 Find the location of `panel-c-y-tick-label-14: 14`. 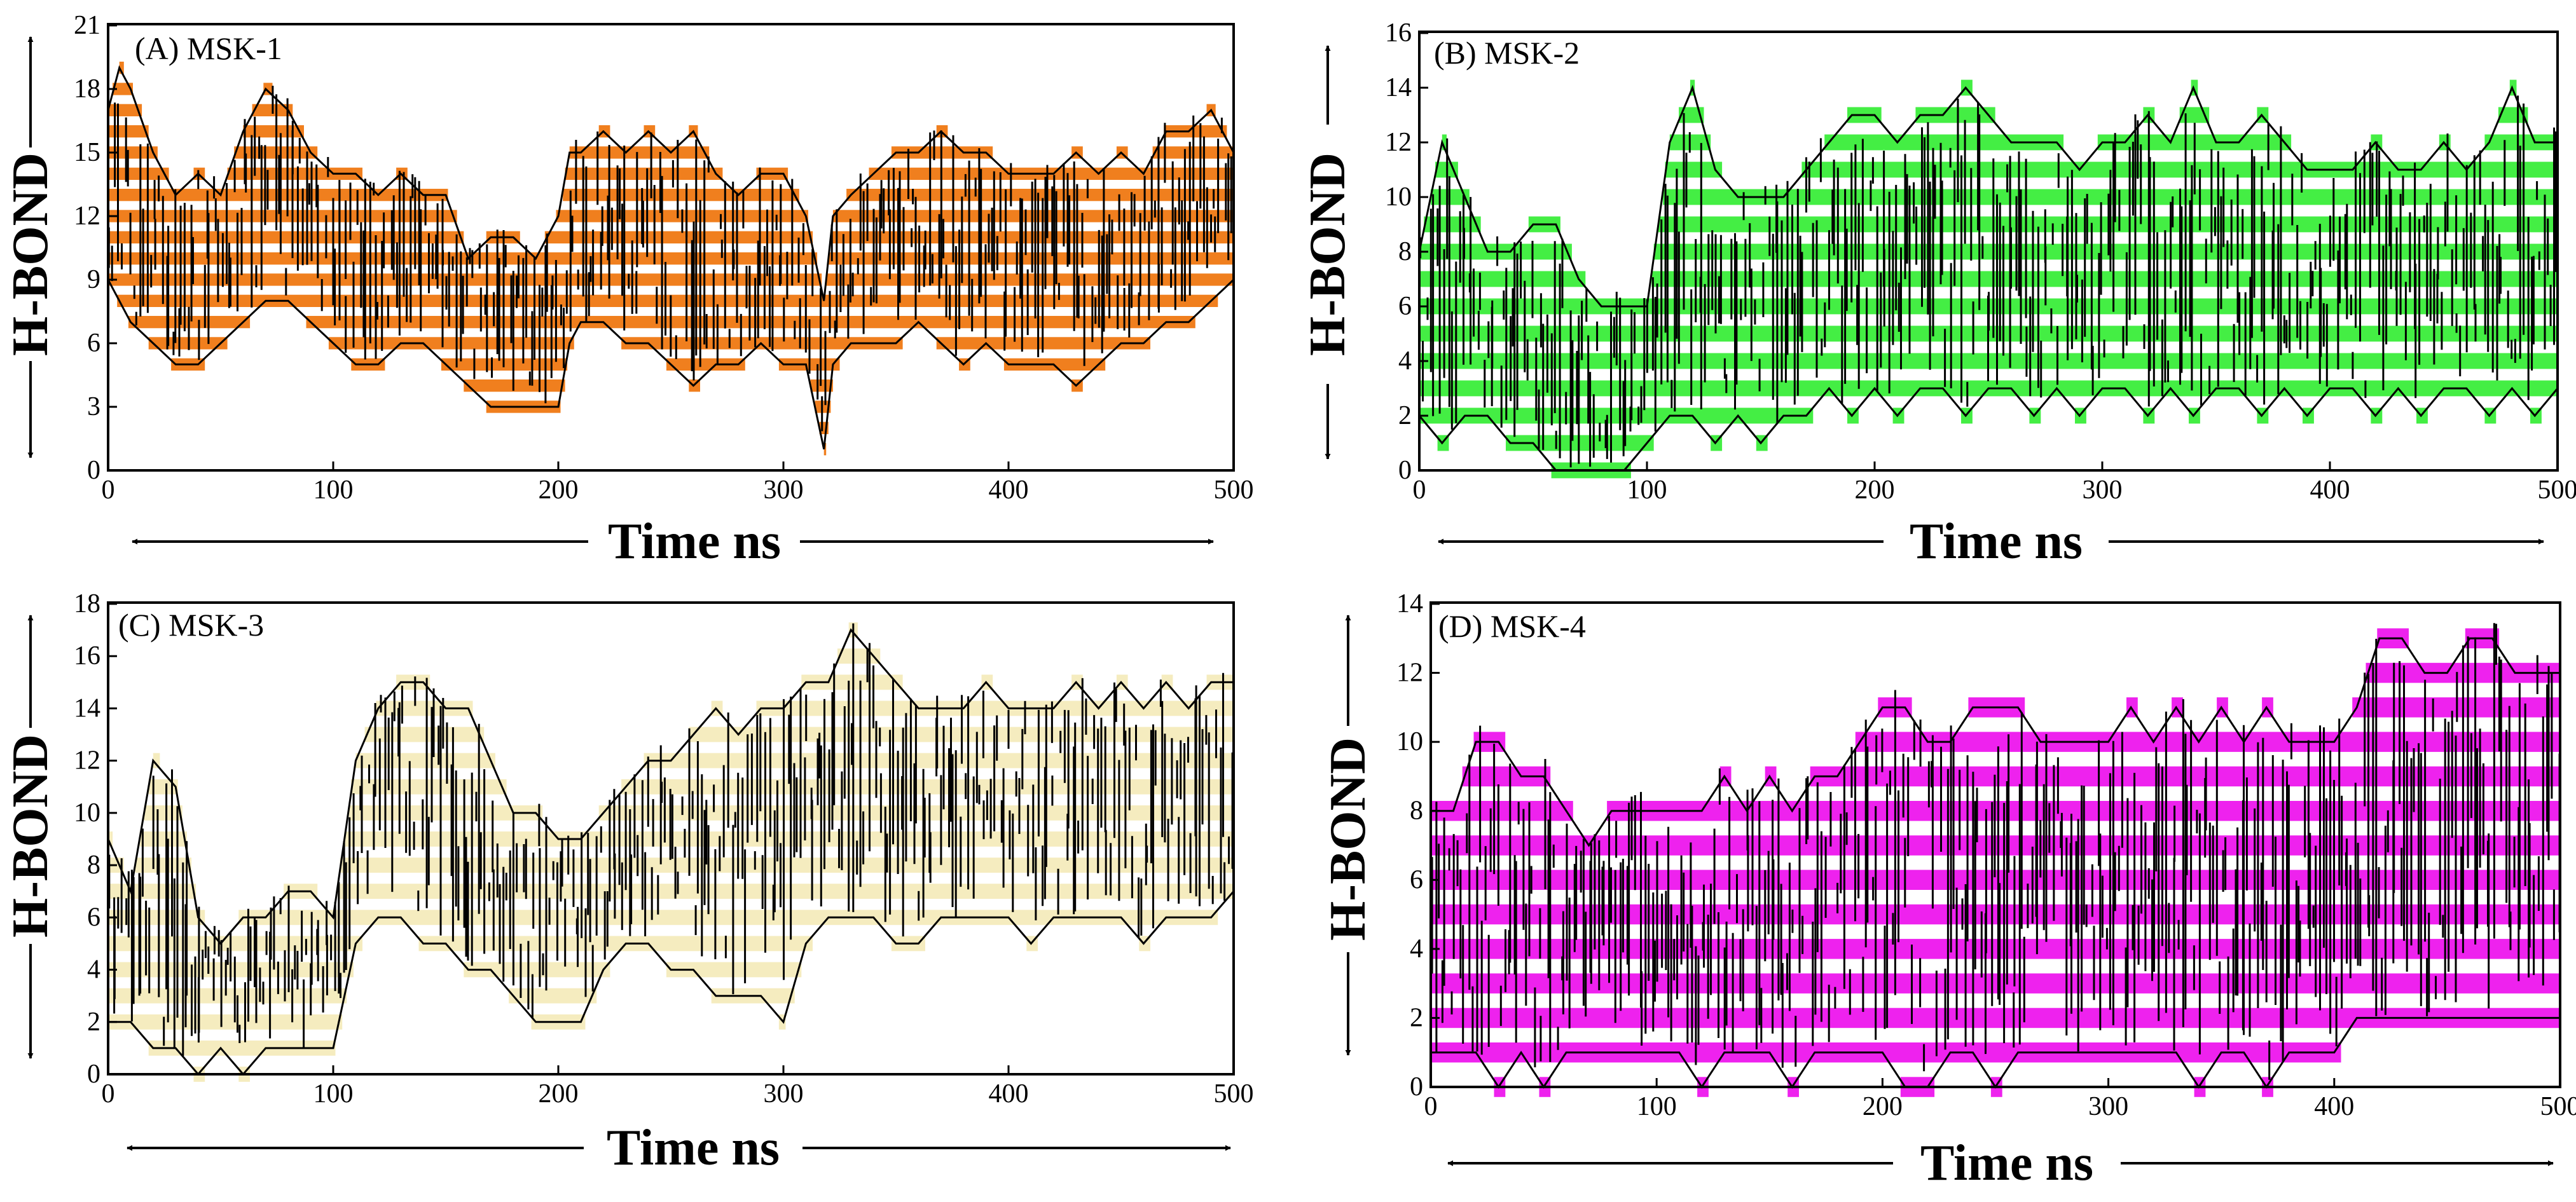

panel-c-y-tick-label-14: 14 is located at coordinates (87, 708).